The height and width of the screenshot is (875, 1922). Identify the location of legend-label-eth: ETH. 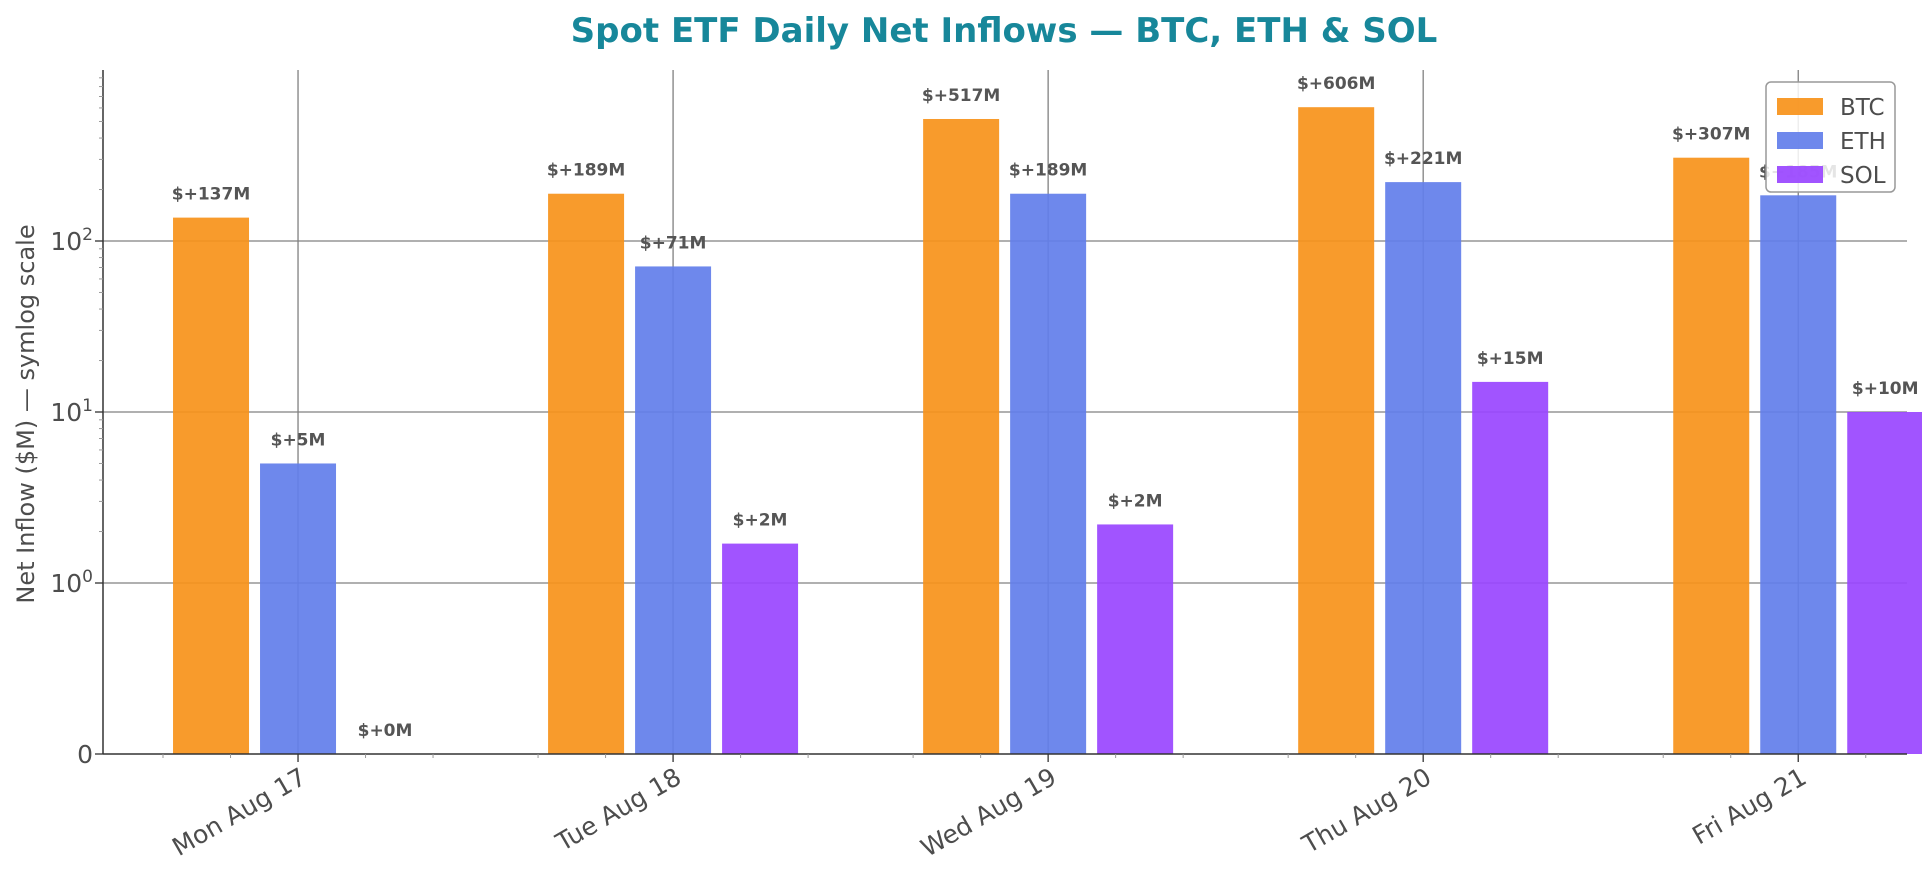
(1863, 142).